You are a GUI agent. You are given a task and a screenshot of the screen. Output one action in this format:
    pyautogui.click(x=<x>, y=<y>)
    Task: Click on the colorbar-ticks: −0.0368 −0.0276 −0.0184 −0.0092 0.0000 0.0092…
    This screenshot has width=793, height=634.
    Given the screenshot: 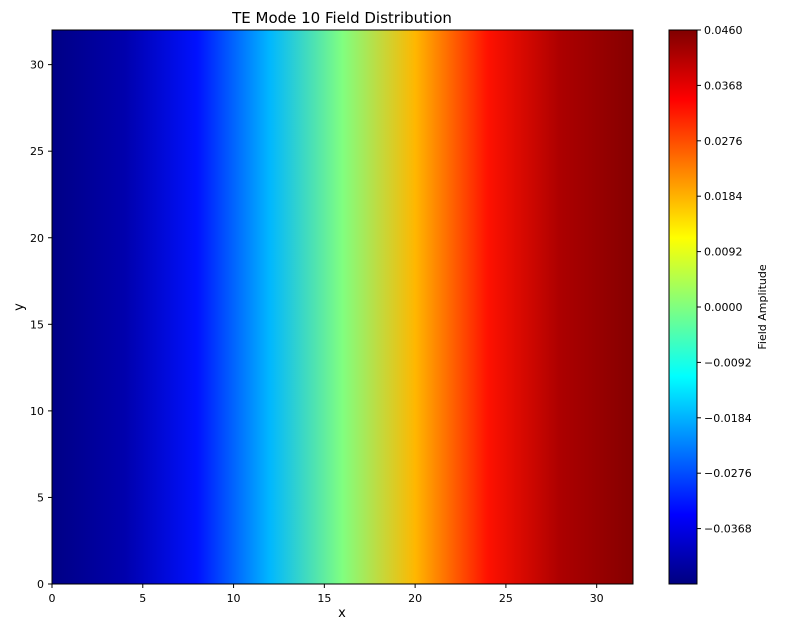 What is the action you would take?
    pyautogui.click(x=724, y=280)
    